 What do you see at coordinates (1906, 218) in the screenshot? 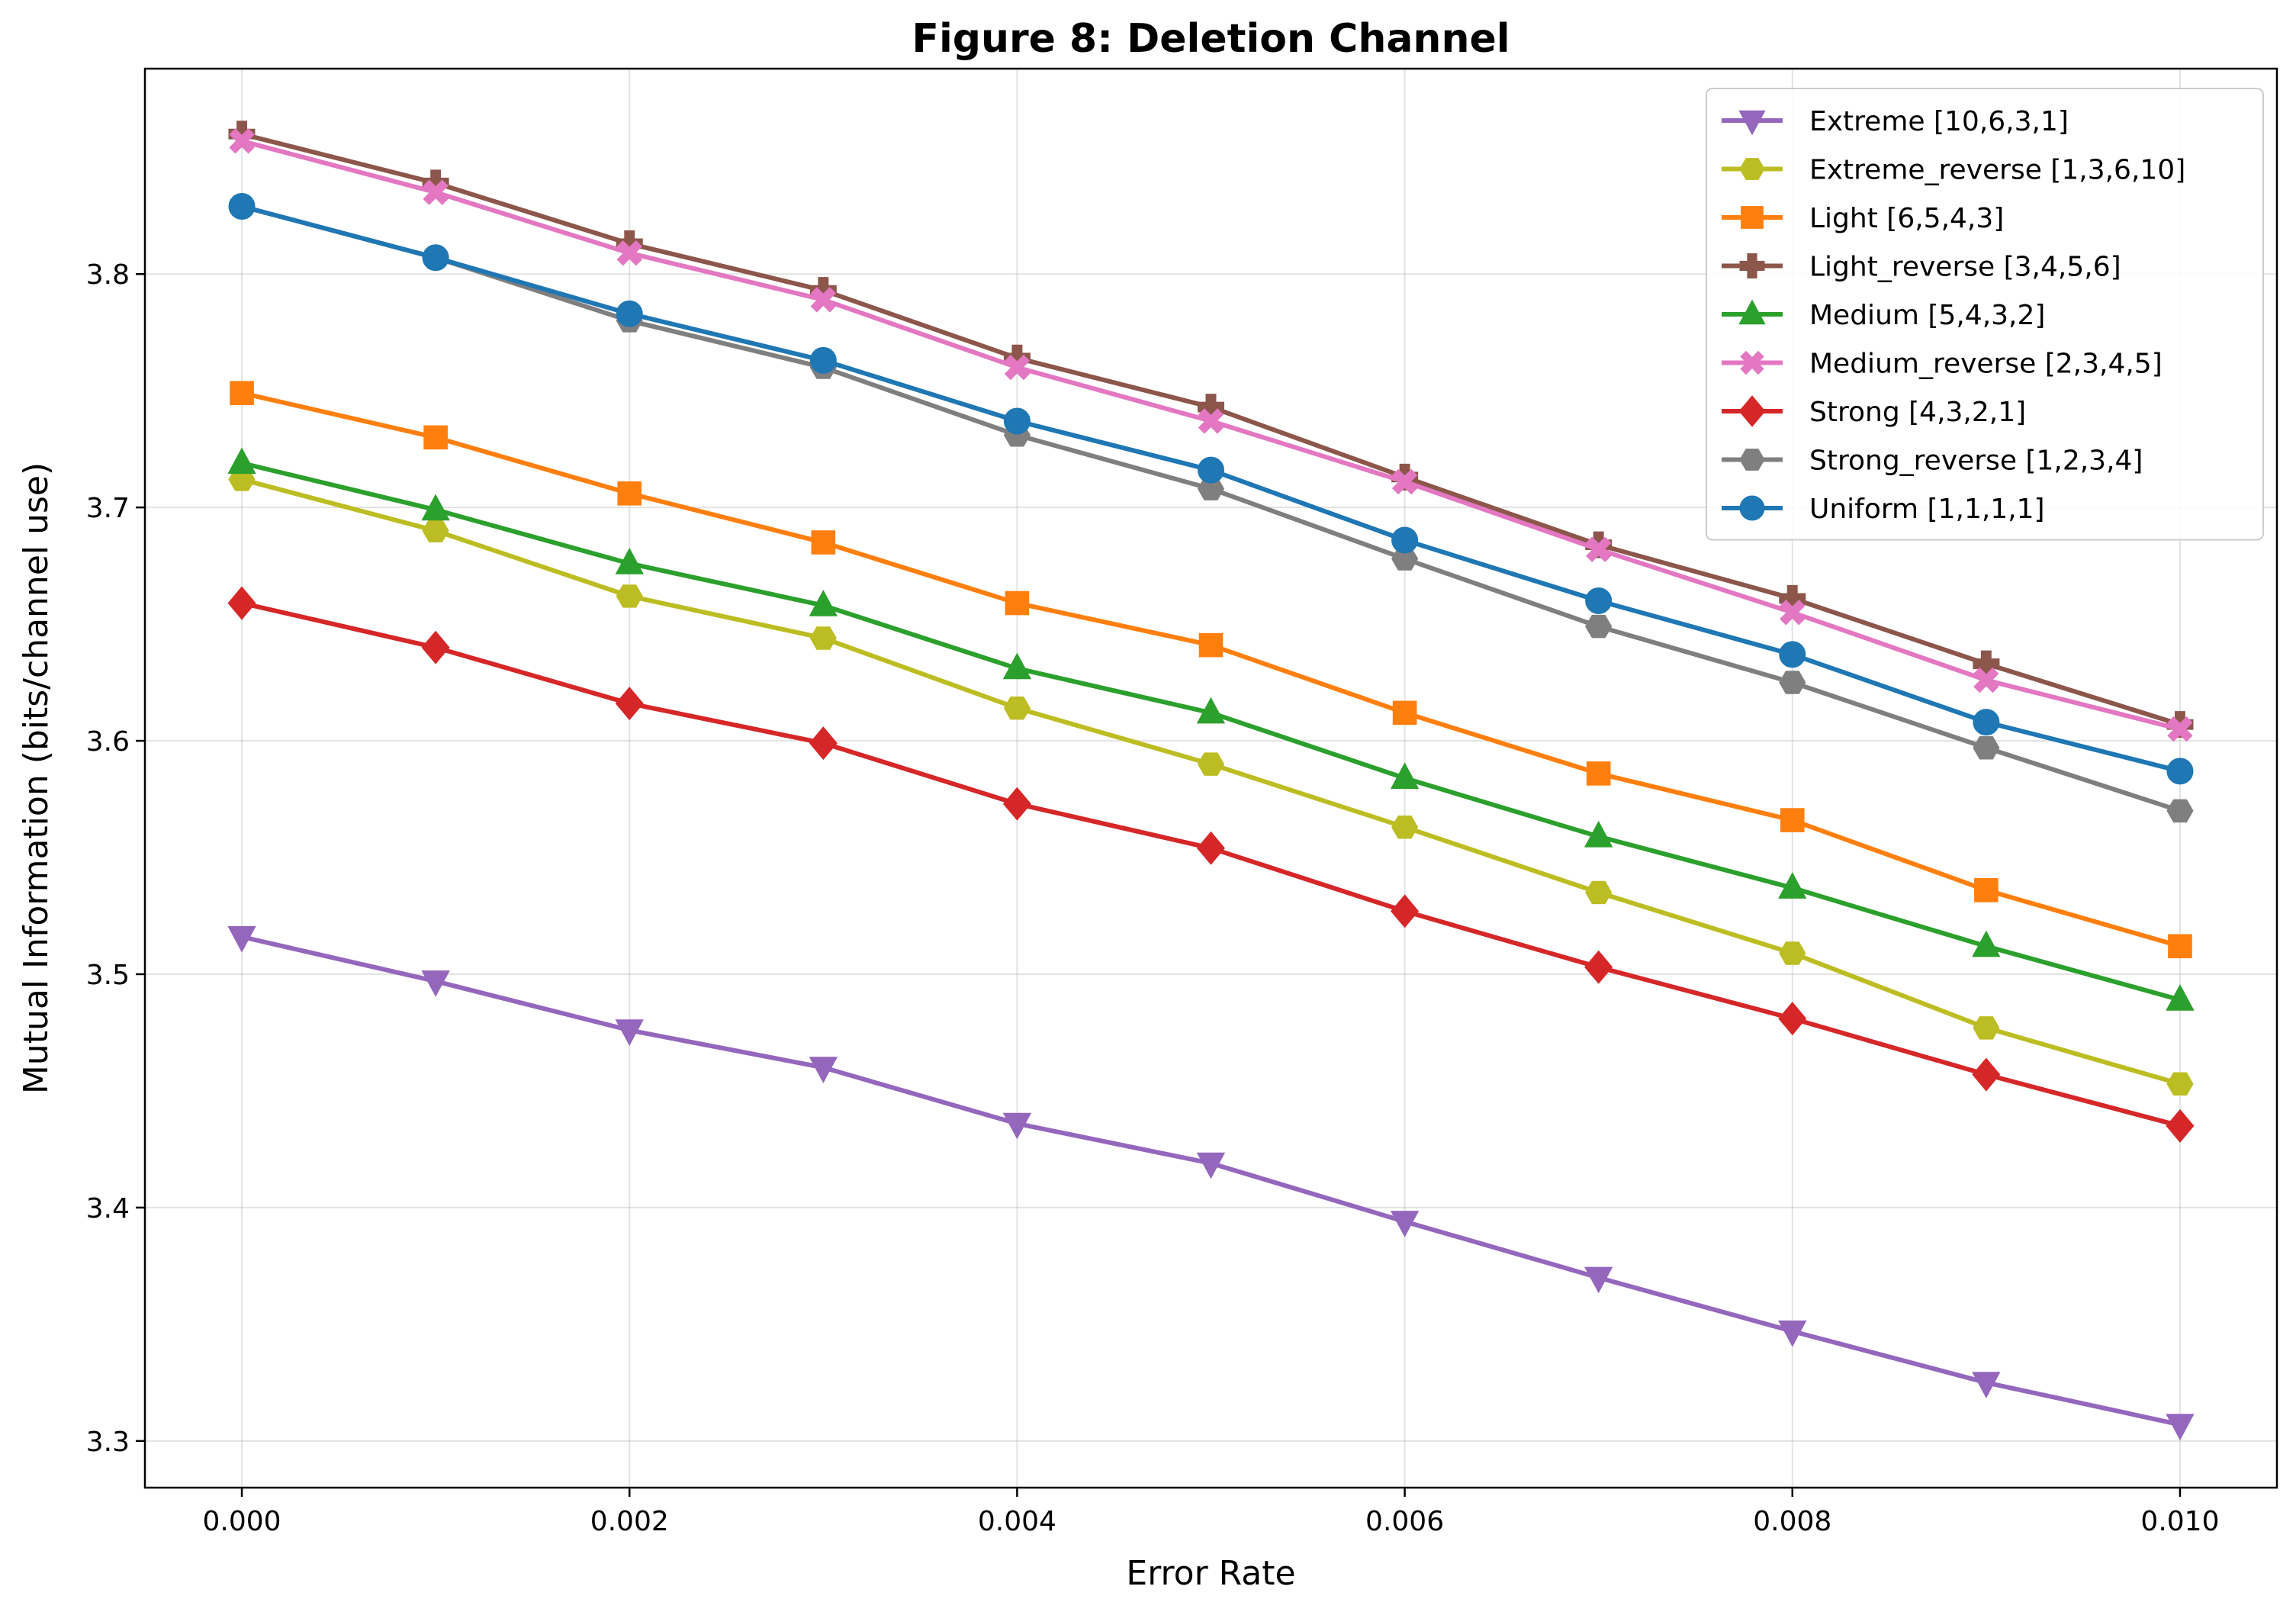
I see `legend-label: Light [6,5,4,3]` at bounding box center [1906, 218].